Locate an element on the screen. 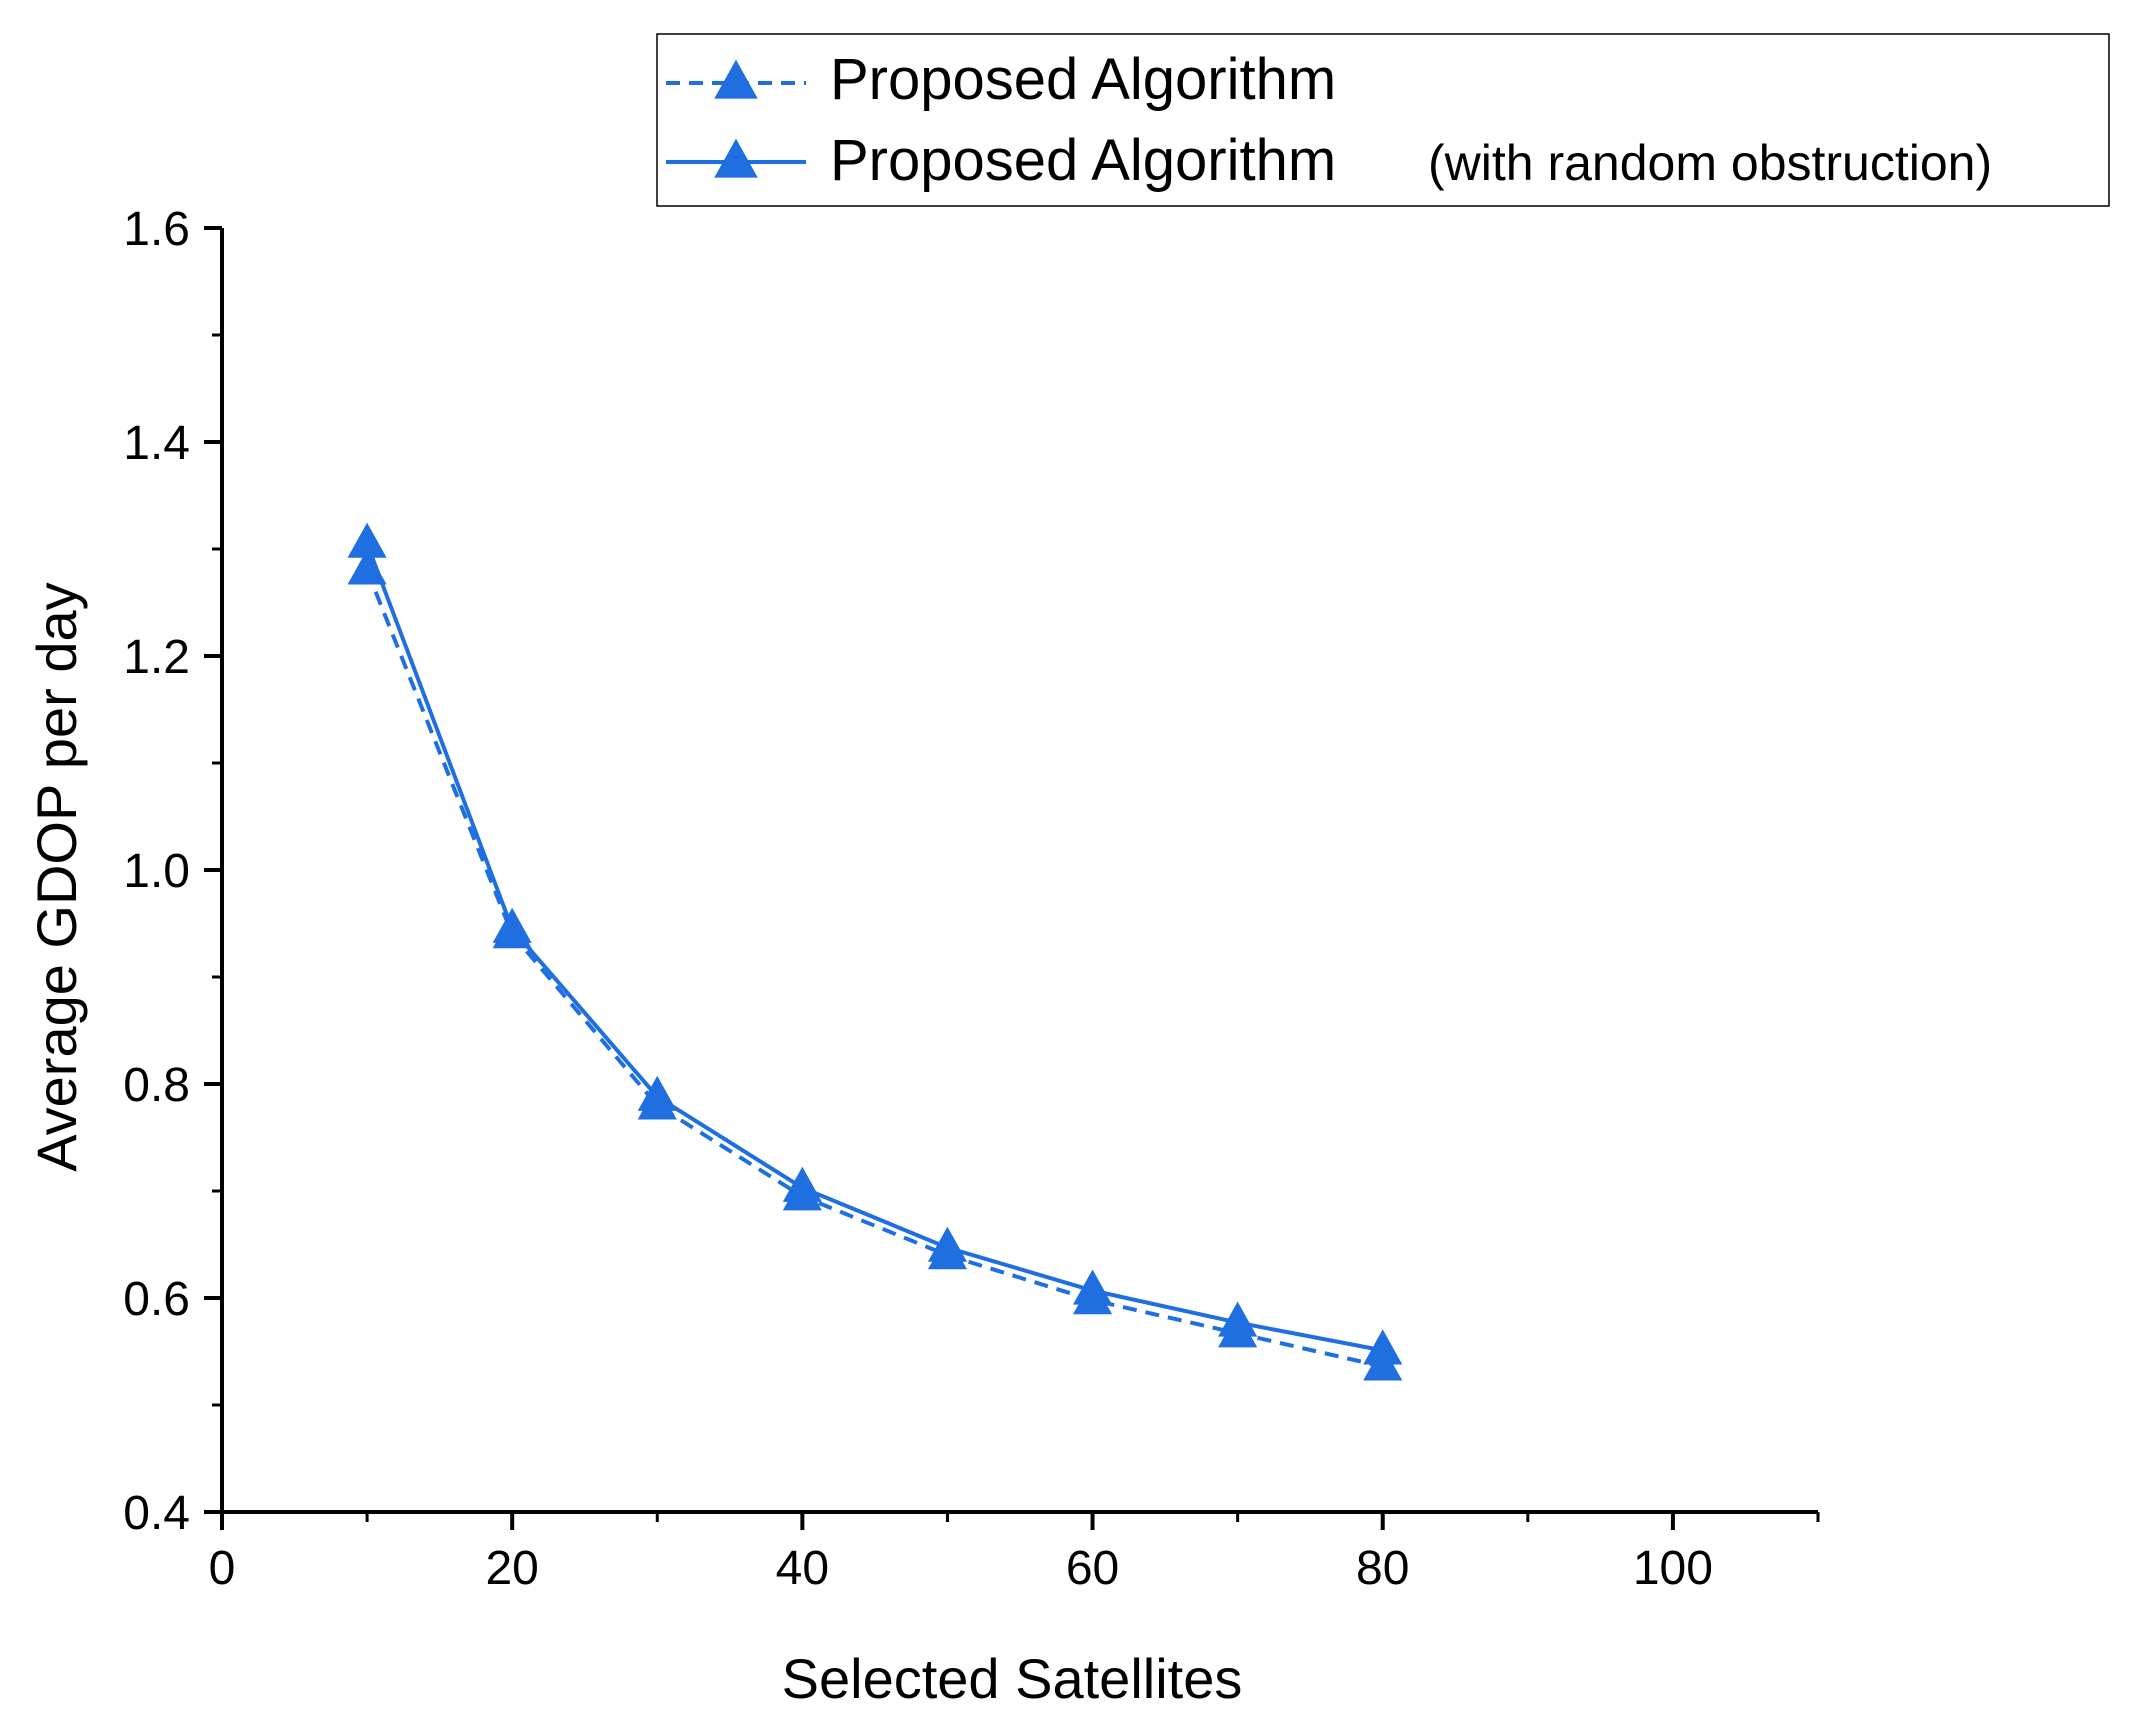 Image resolution: width=2131 pixels, height=1720 pixels. y-tick-label: 0.4 is located at coordinates (156, 1513).